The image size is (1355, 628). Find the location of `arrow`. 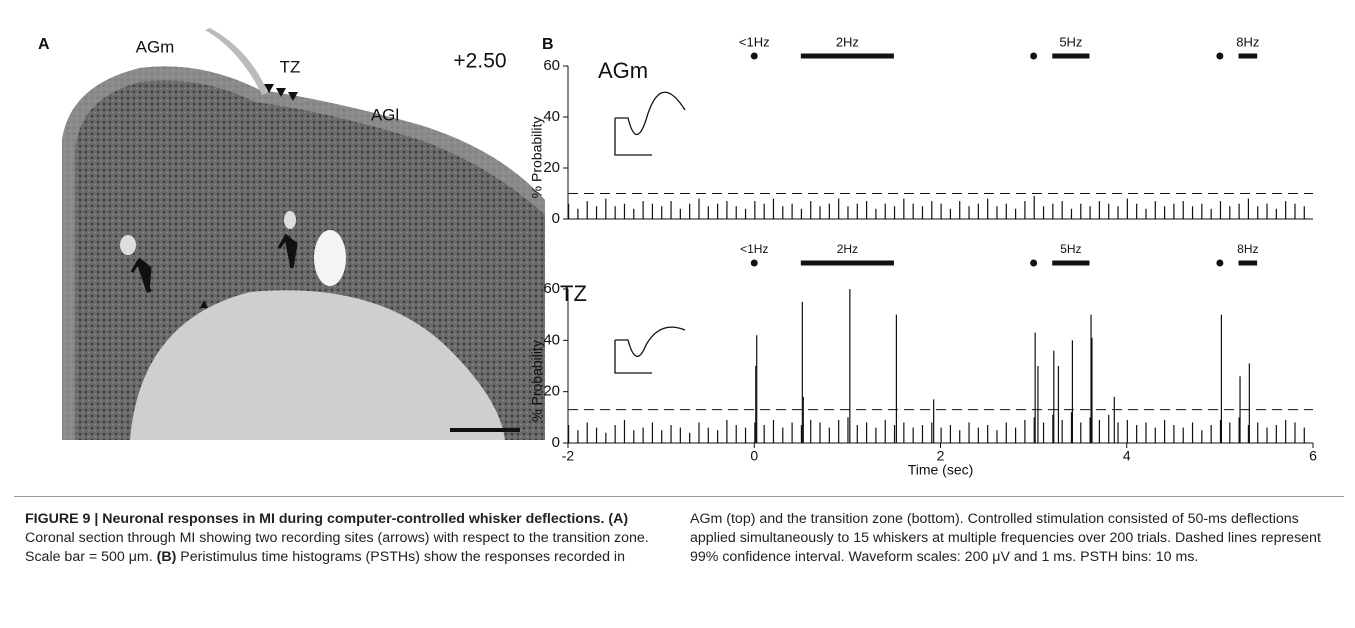

arrow is located at coordinates (287, 251).